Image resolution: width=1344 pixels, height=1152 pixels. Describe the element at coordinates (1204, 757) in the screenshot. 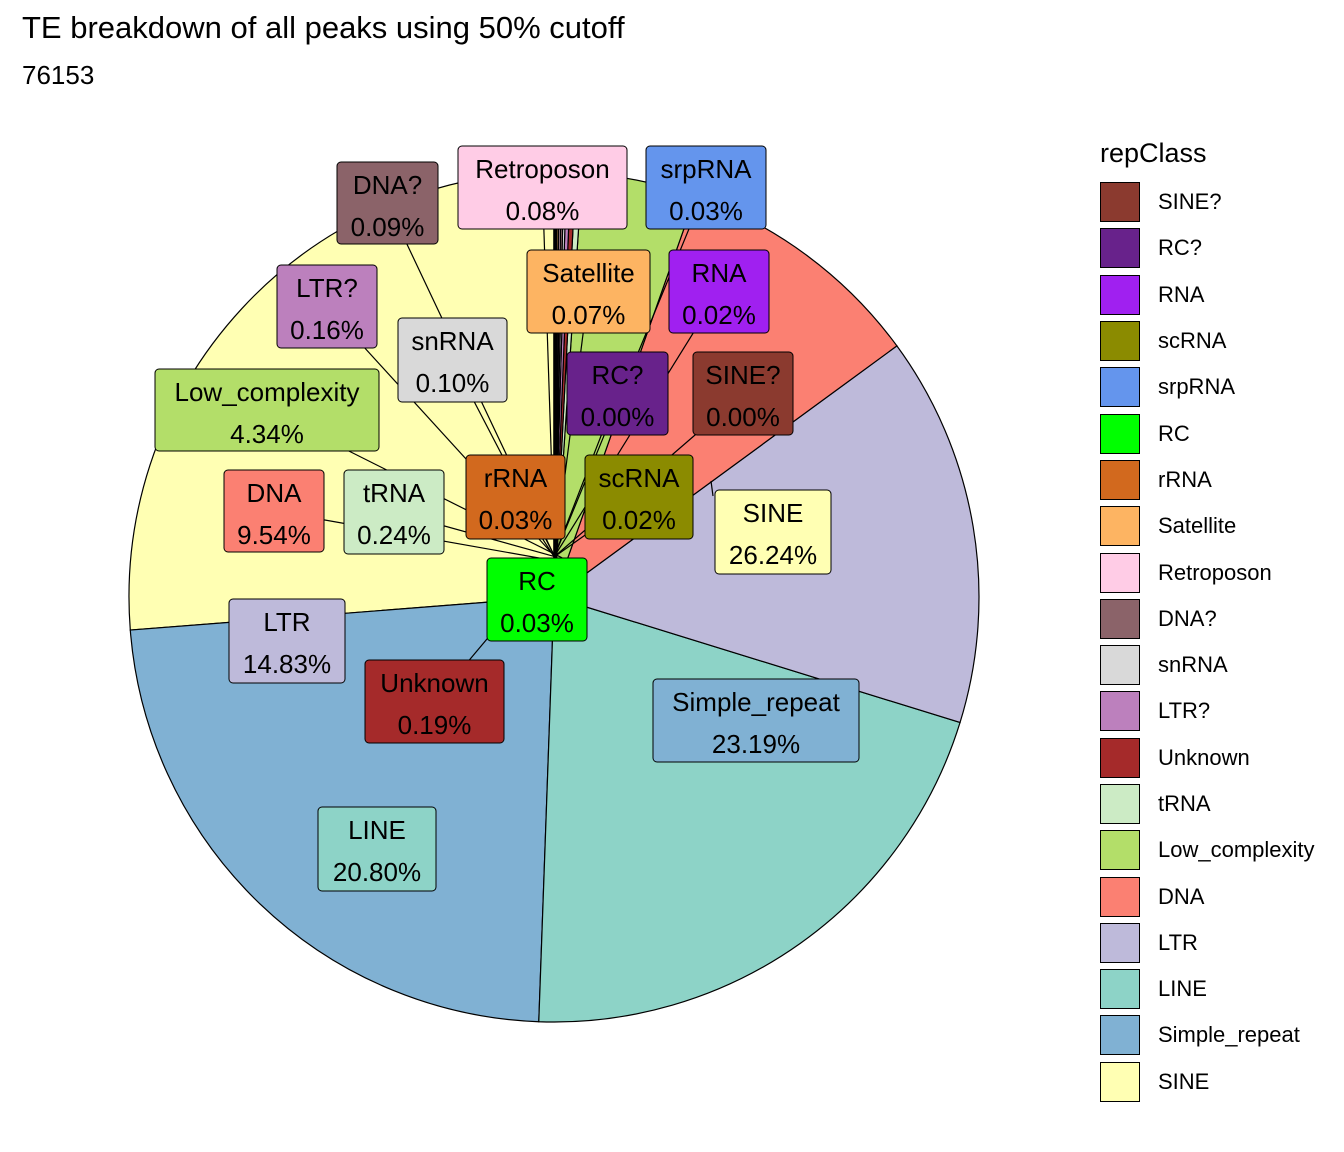

I see `legend-label: Unknown` at that location.